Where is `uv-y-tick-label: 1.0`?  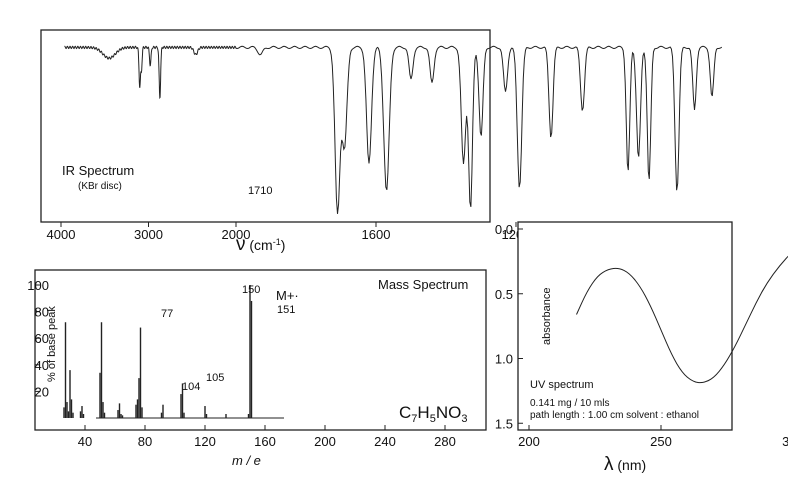 uv-y-tick-label: 1.0 is located at coordinates (504, 359).